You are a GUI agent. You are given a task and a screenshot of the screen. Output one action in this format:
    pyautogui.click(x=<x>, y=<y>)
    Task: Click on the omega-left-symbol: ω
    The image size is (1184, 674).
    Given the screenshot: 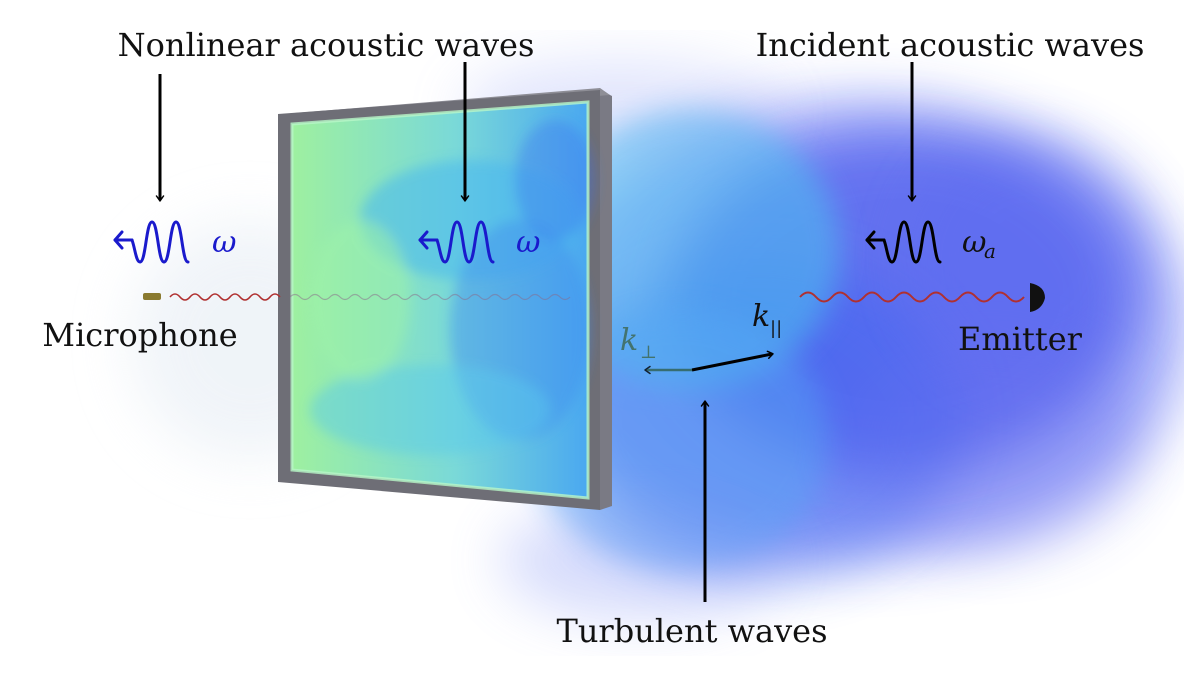 What is the action you would take?
    pyautogui.click(x=224, y=242)
    